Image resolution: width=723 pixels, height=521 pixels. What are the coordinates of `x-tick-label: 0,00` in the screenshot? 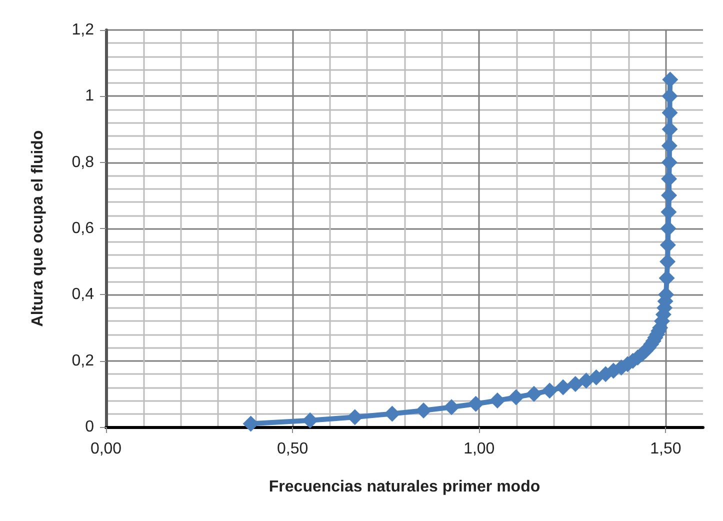 It's located at (106, 449).